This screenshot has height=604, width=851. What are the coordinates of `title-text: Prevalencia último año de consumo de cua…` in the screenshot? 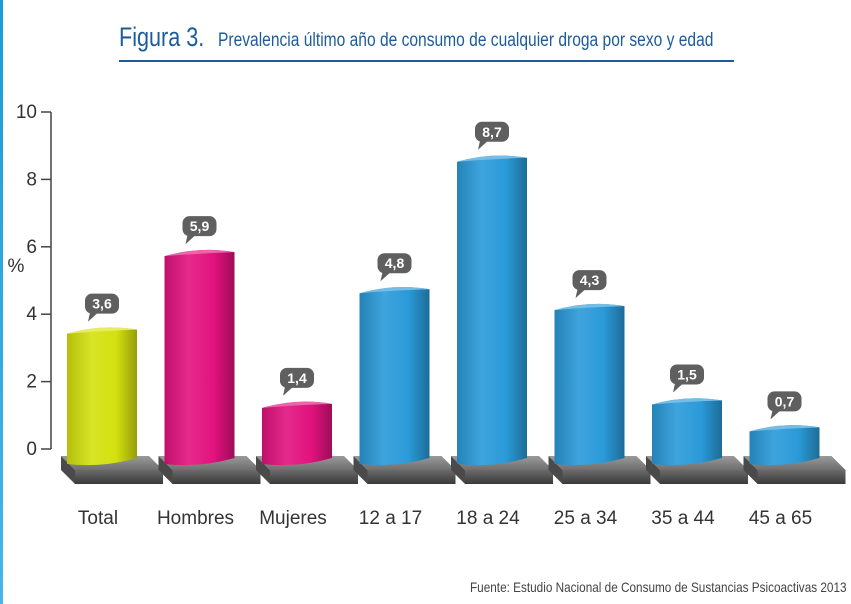 It's located at (466, 40).